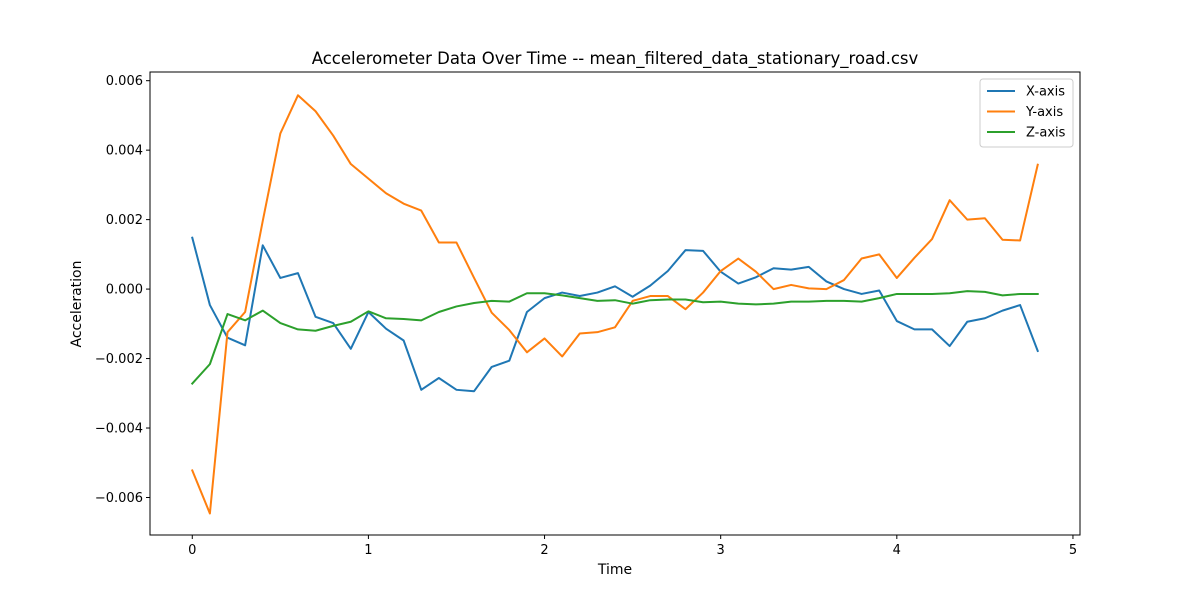  What do you see at coordinates (124, 151) in the screenshot?
I see `y-tick-label: 0.004` at bounding box center [124, 151].